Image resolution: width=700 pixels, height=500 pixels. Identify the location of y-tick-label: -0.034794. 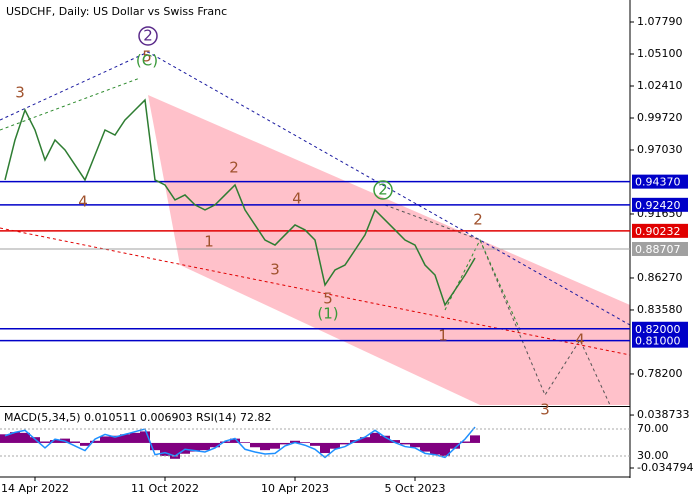
(665, 467).